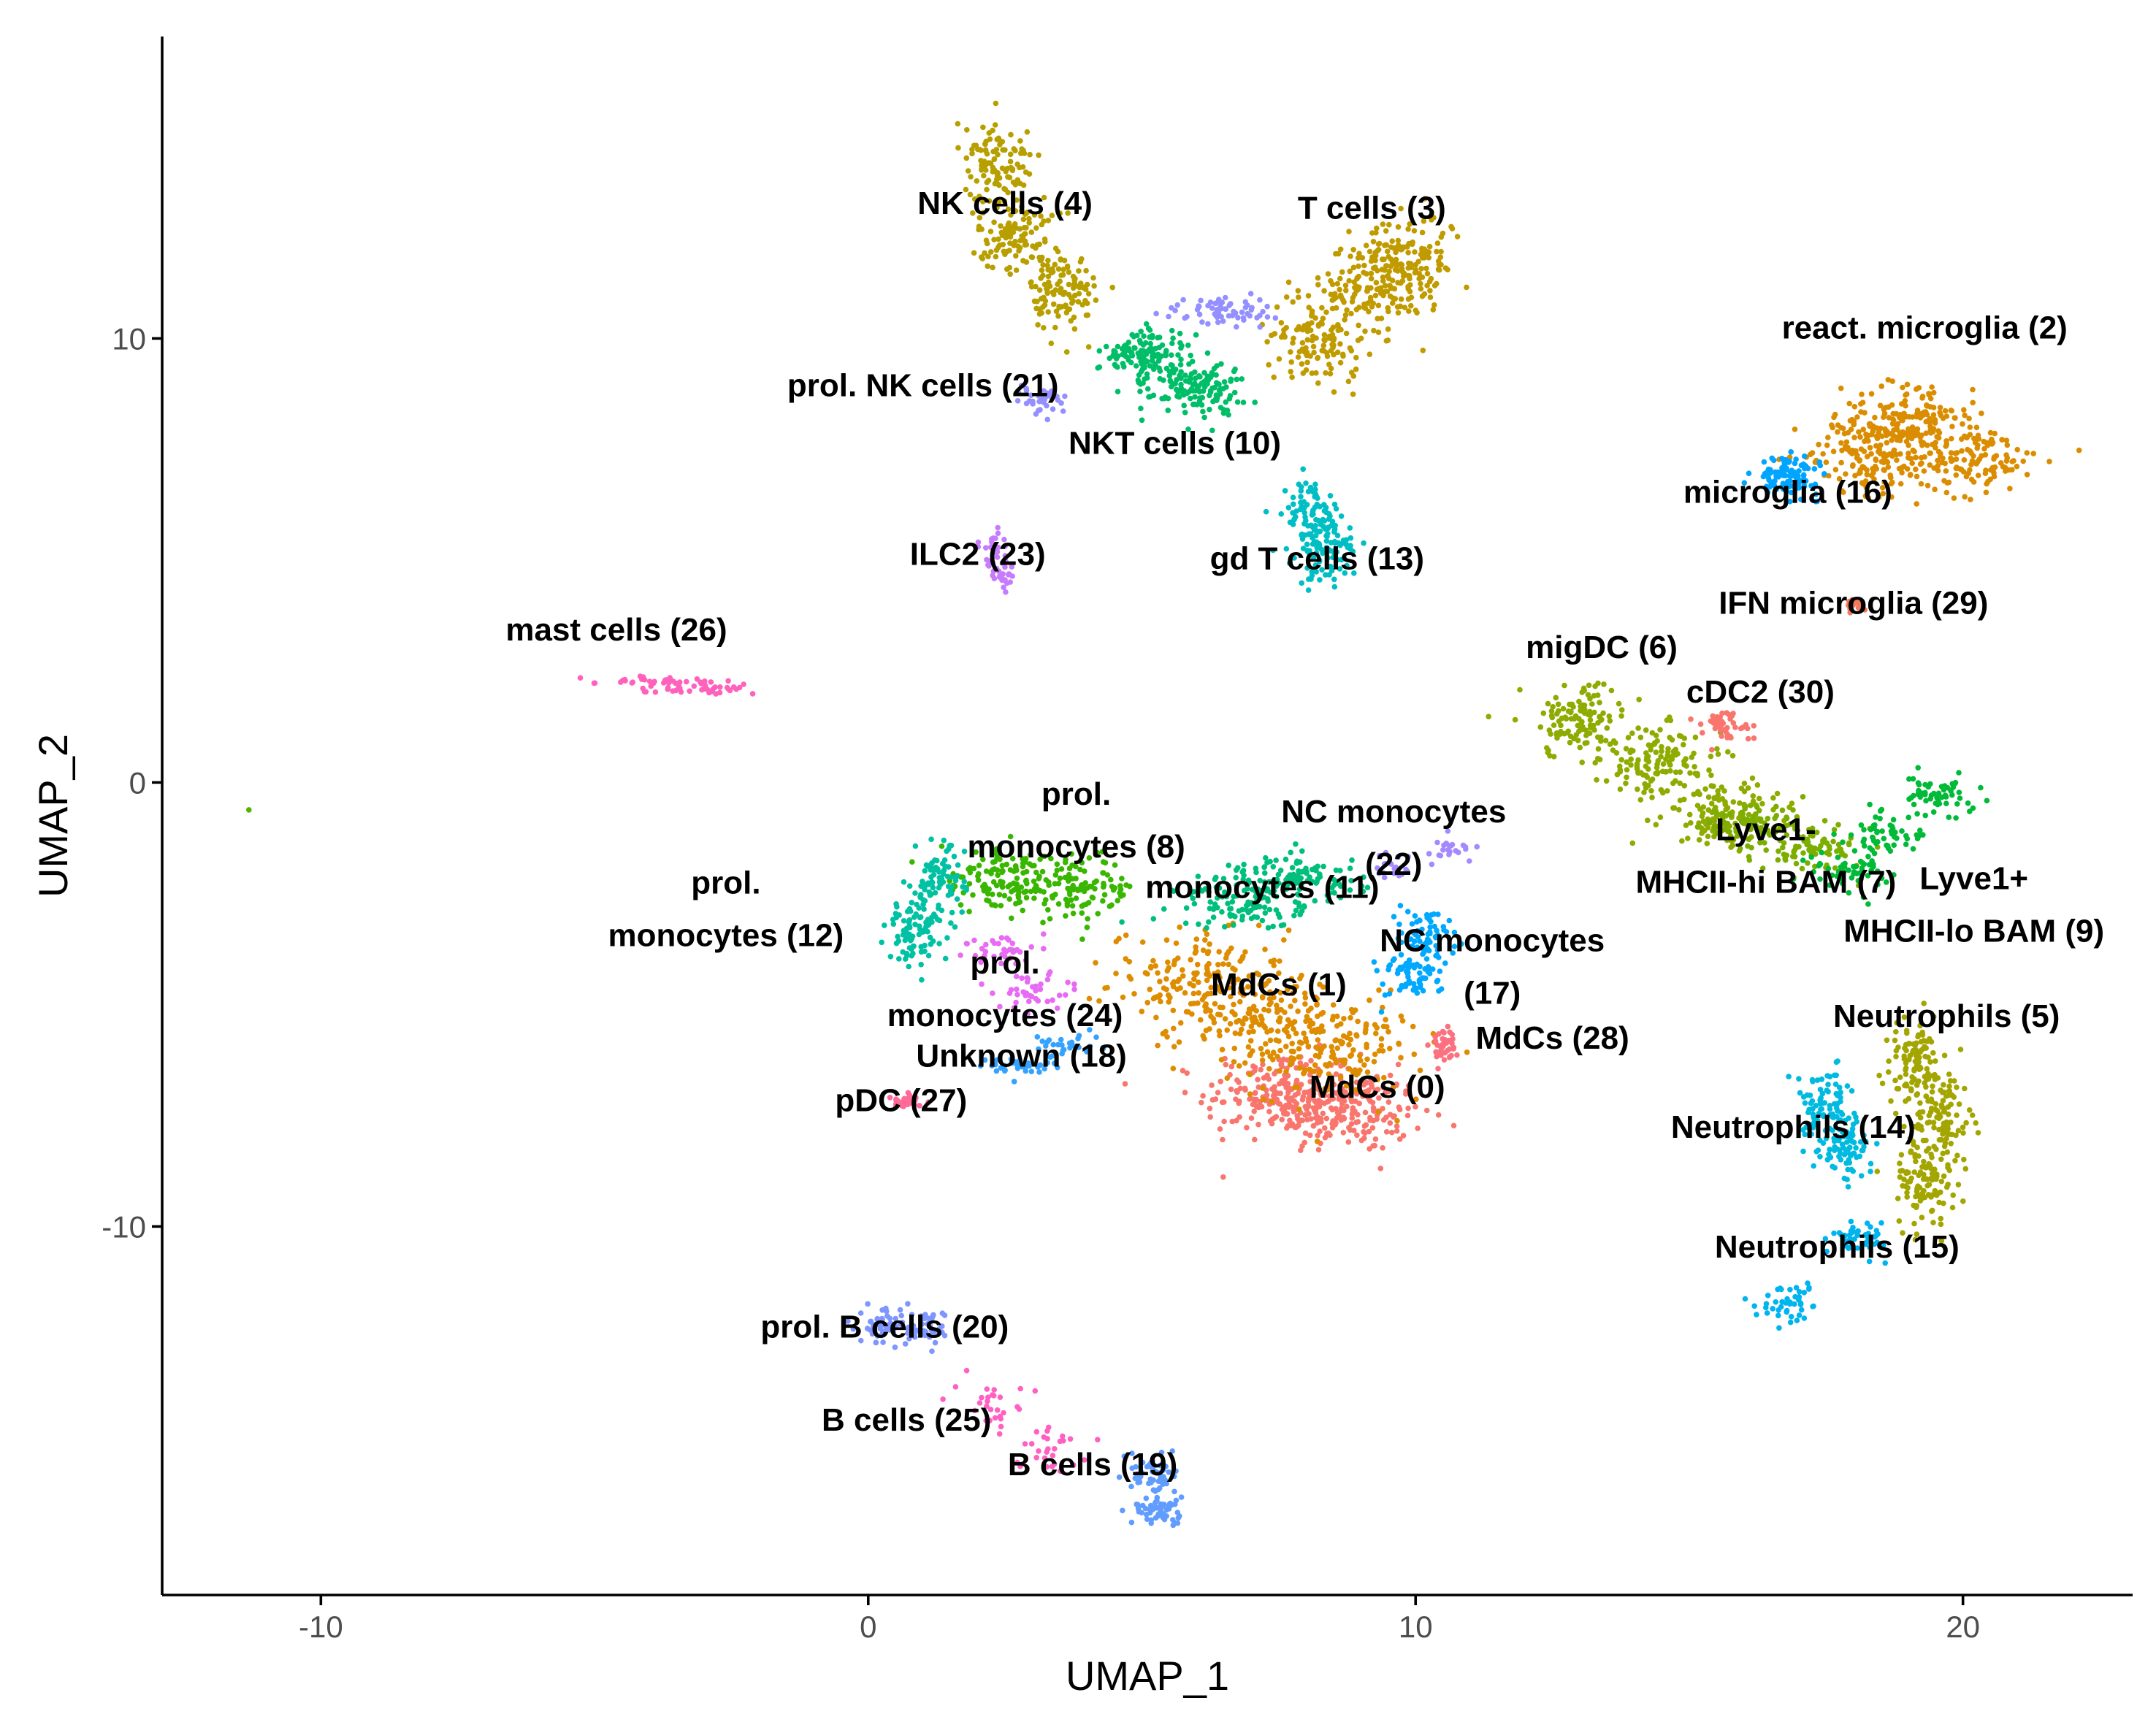  I want to click on cluster-11-points, so click(1245, 886).